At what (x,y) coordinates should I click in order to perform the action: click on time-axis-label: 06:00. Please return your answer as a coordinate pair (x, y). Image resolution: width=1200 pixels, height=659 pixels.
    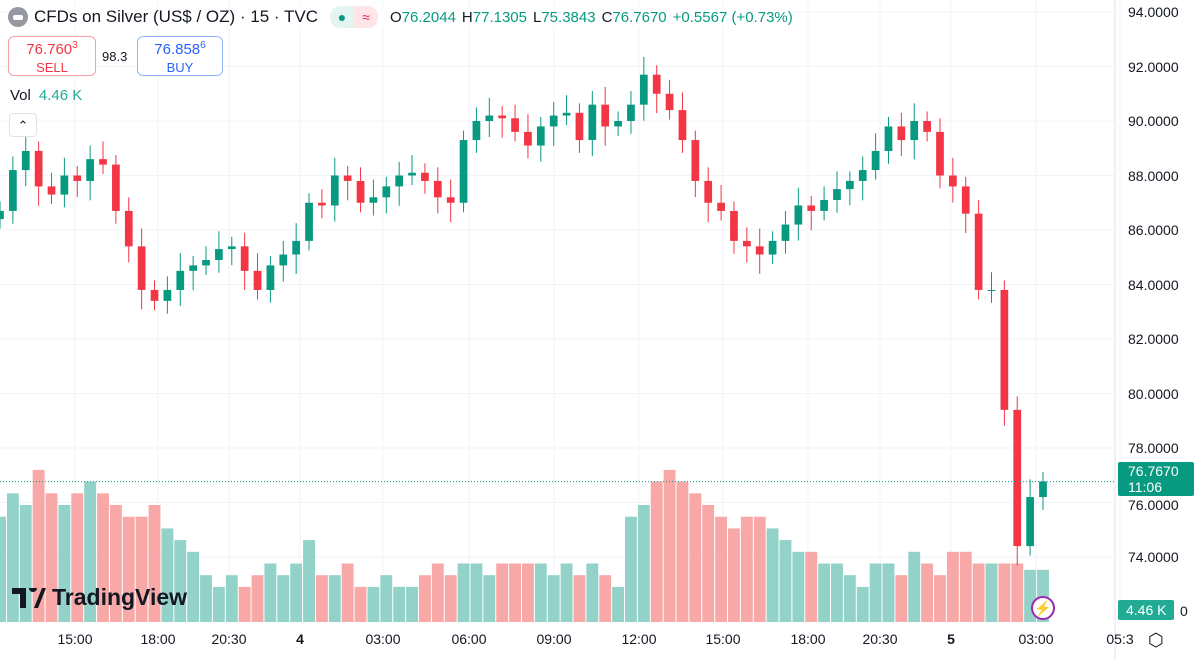
    Looking at the image, I should click on (469, 639).